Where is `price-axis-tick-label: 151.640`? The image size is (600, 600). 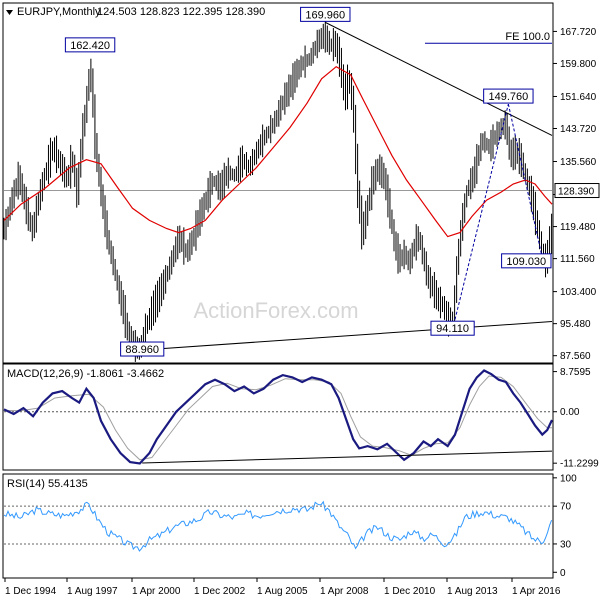 price-axis-tick-label: 151.640 is located at coordinates (578, 97).